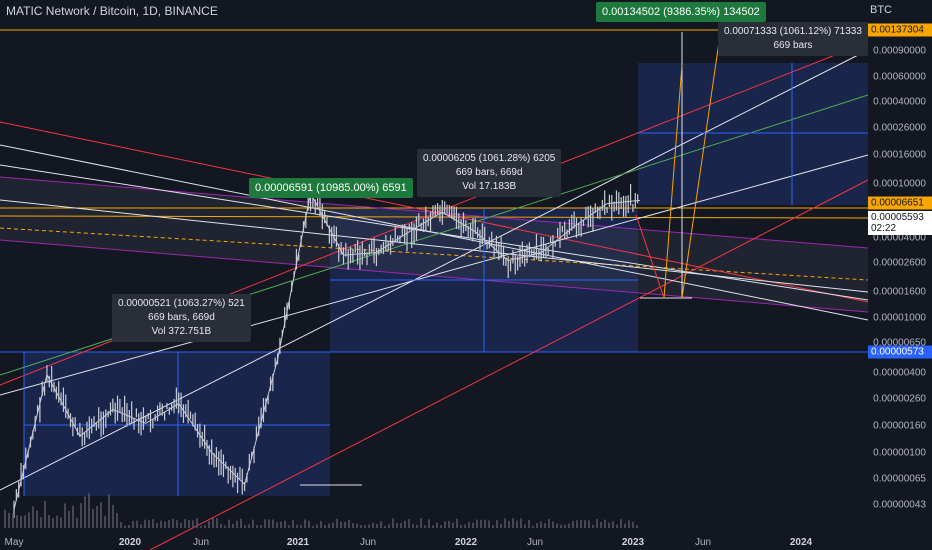 This screenshot has width=932, height=550. What do you see at coordinates (801, 542) in the screenshot?
I see `x-tick-label: 2024` at bounding box center [801, 542].